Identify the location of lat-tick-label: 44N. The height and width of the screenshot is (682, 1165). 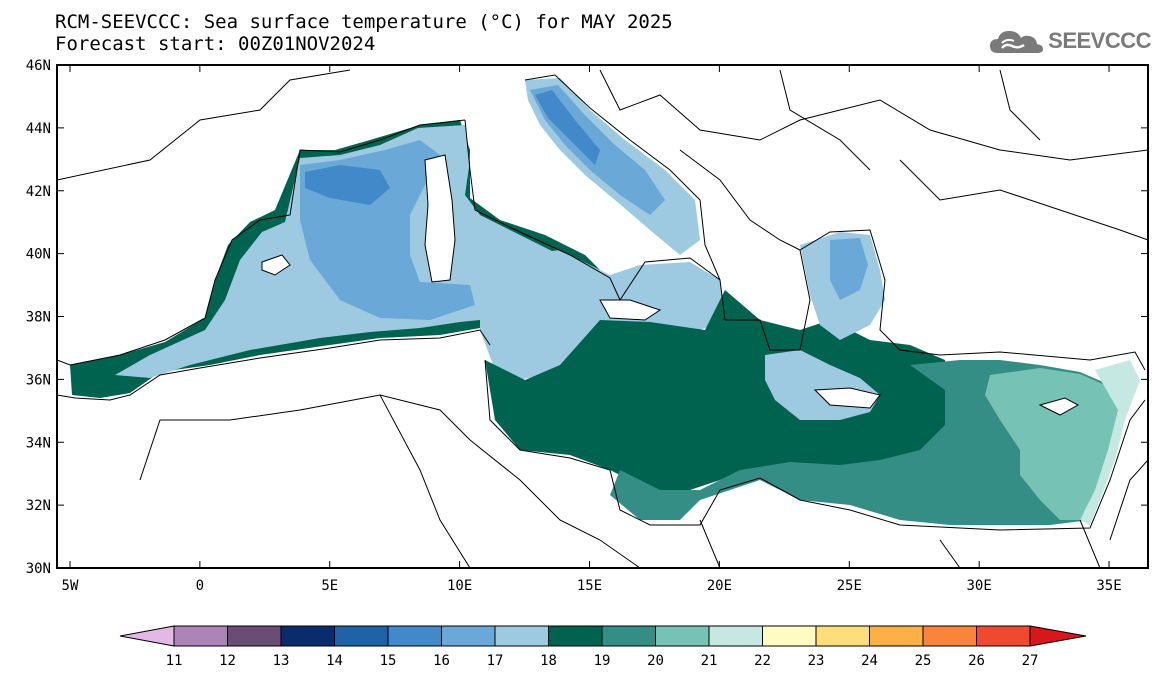
(38, 129).